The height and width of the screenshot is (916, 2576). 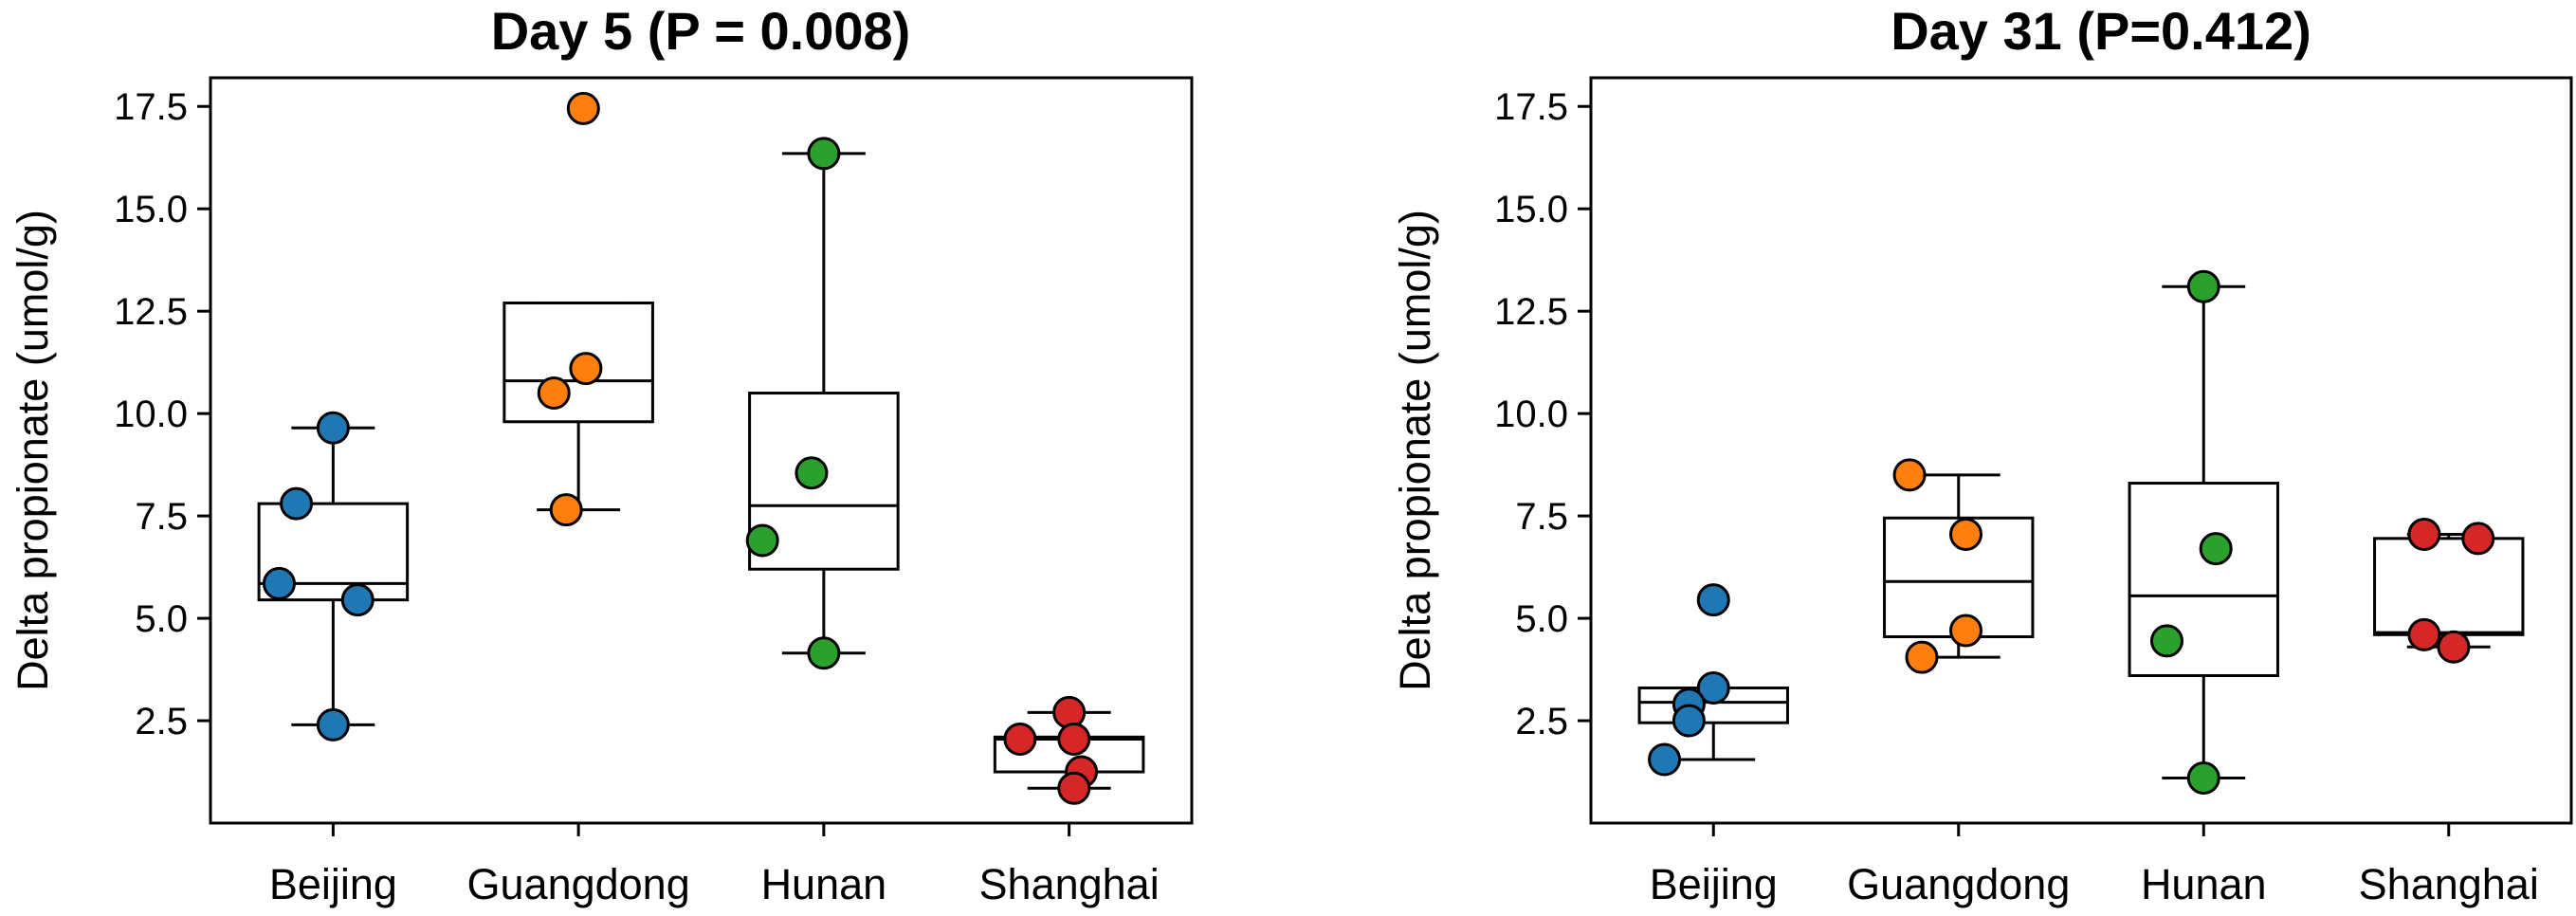 I want to click on box-hunan, so click(x=2203, y=580).